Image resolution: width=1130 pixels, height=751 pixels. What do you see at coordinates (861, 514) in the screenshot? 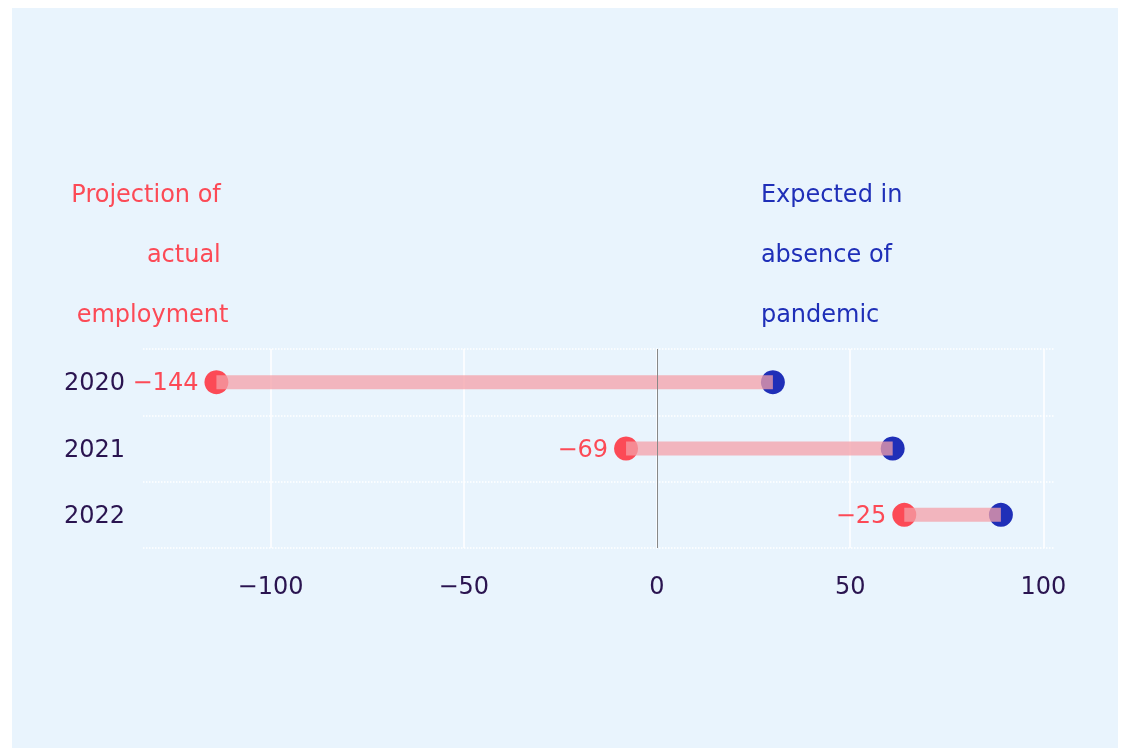
I see `data-label: −25` at bounding box center [861, 514].